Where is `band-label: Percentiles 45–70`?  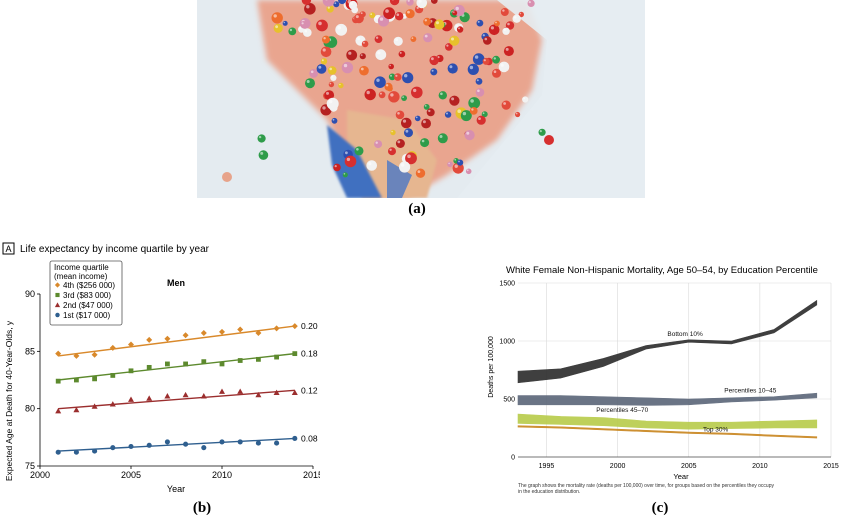 band-label: Percentiles 45–70 is located at coordinates (622, 410).